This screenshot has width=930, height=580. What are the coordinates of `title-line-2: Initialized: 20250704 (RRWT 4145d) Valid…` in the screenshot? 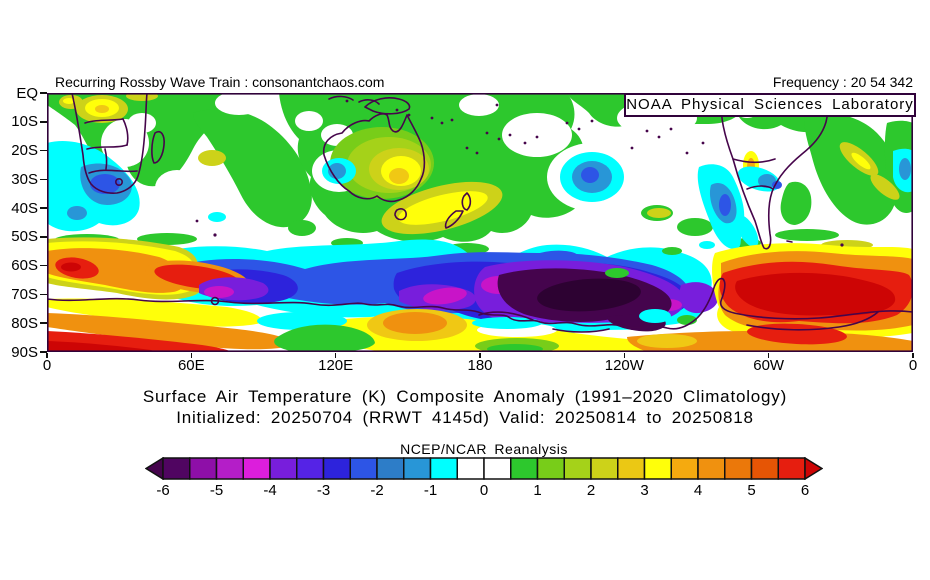 It's located at (465, 417).